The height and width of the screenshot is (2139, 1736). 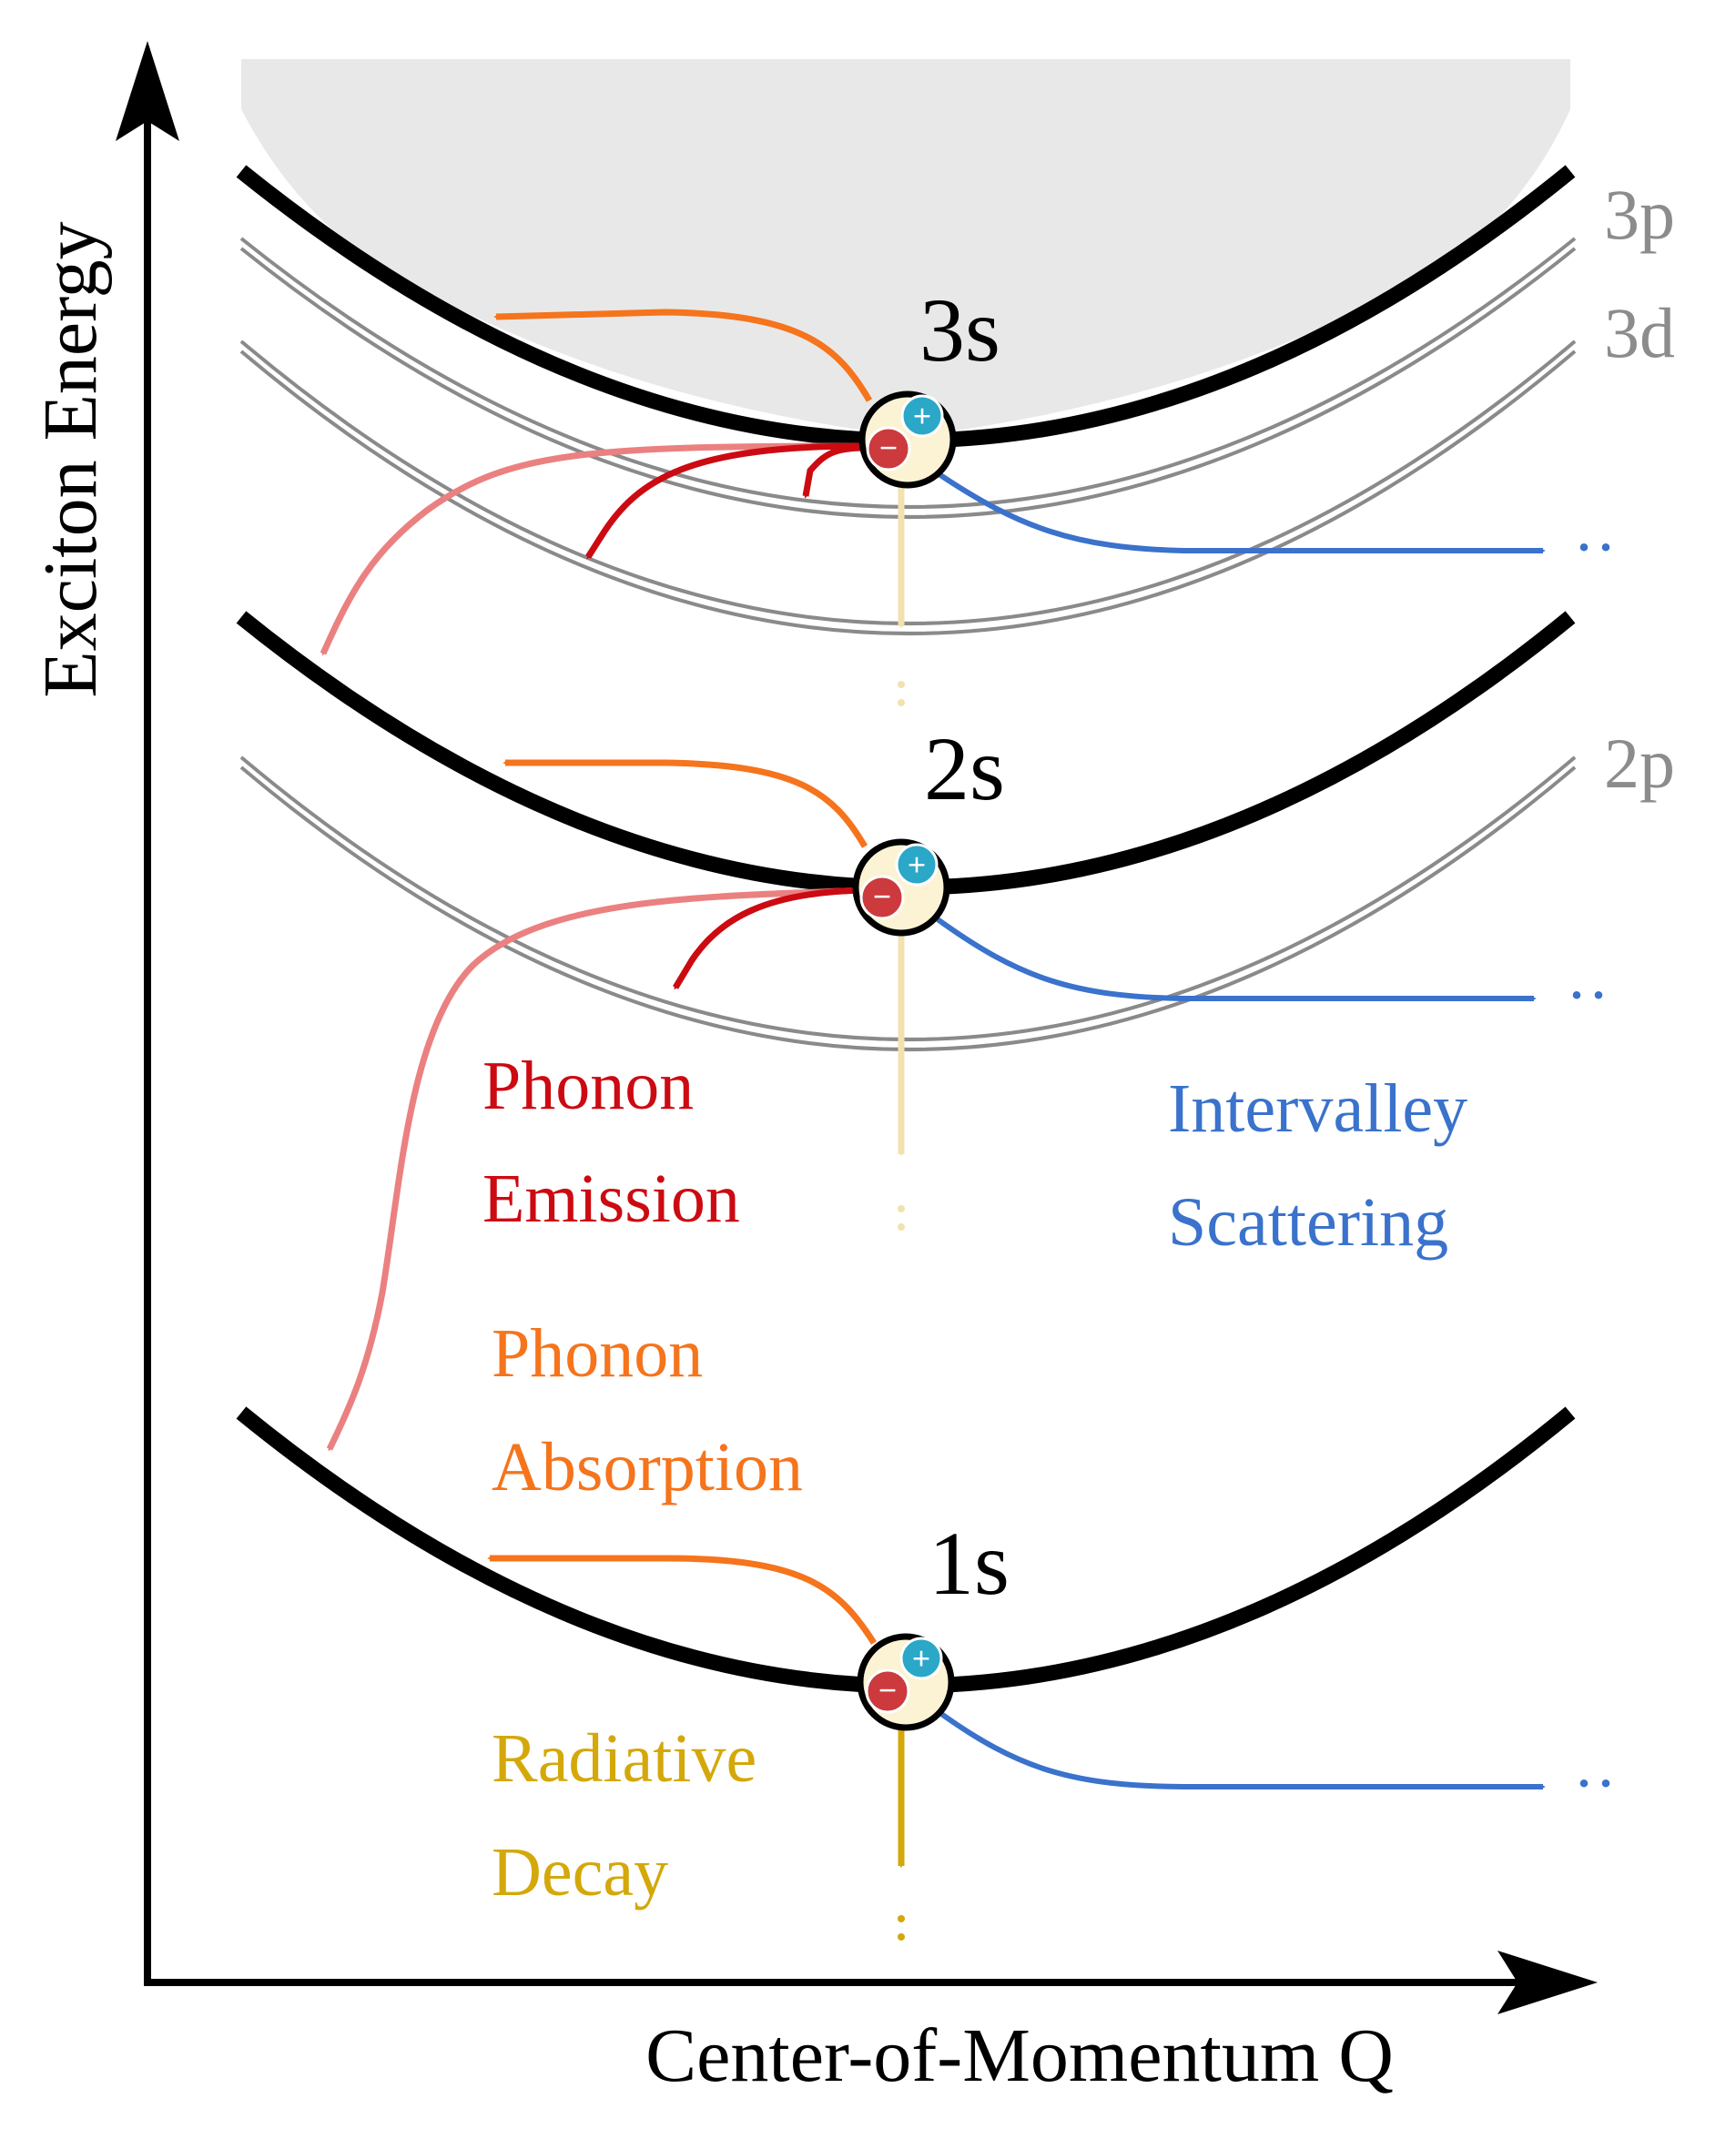 What do you see at coordinates (598, 1353) in the screenshot?
I see `absorption-label-line1: Phonon` at bounding box center [598, 1353].